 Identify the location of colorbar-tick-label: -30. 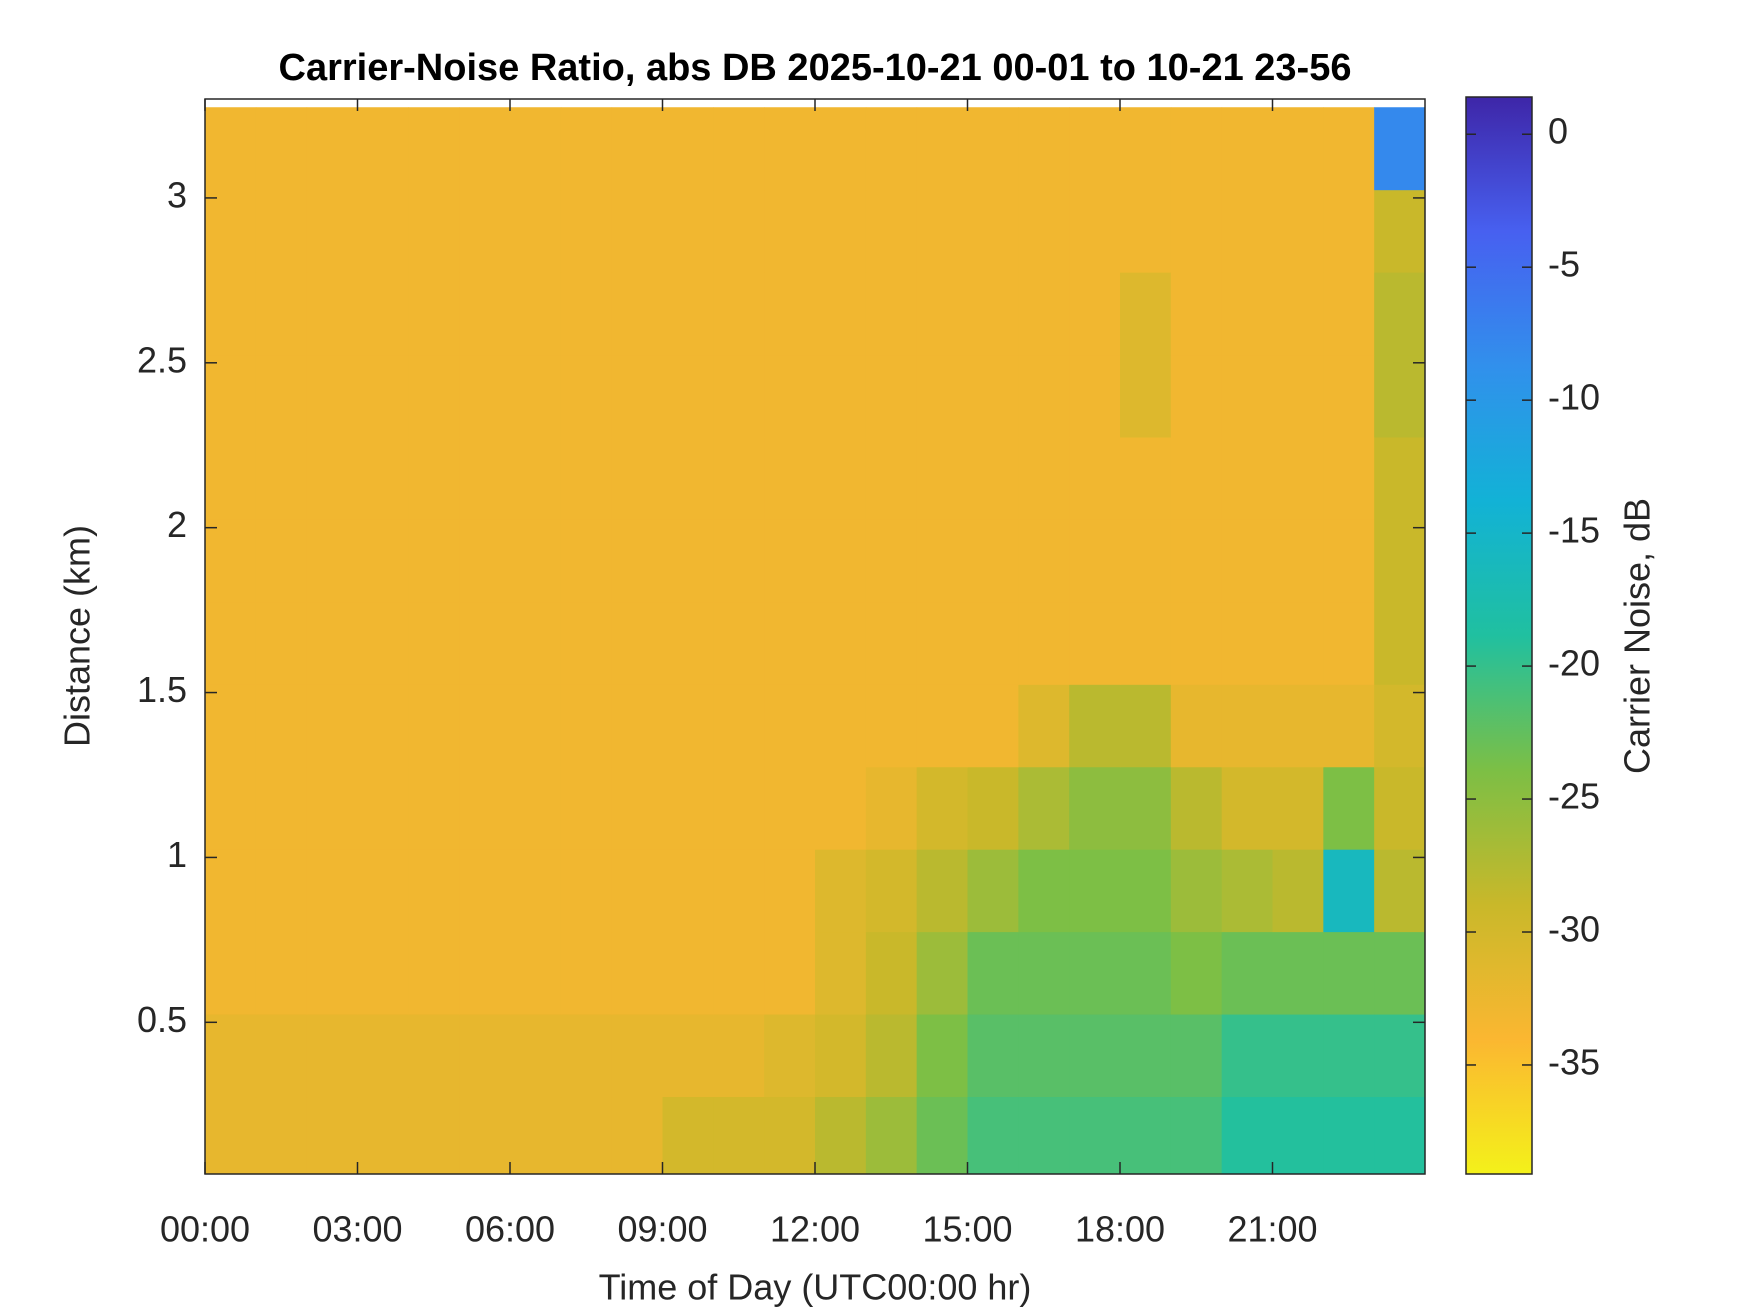
(1574, 929).